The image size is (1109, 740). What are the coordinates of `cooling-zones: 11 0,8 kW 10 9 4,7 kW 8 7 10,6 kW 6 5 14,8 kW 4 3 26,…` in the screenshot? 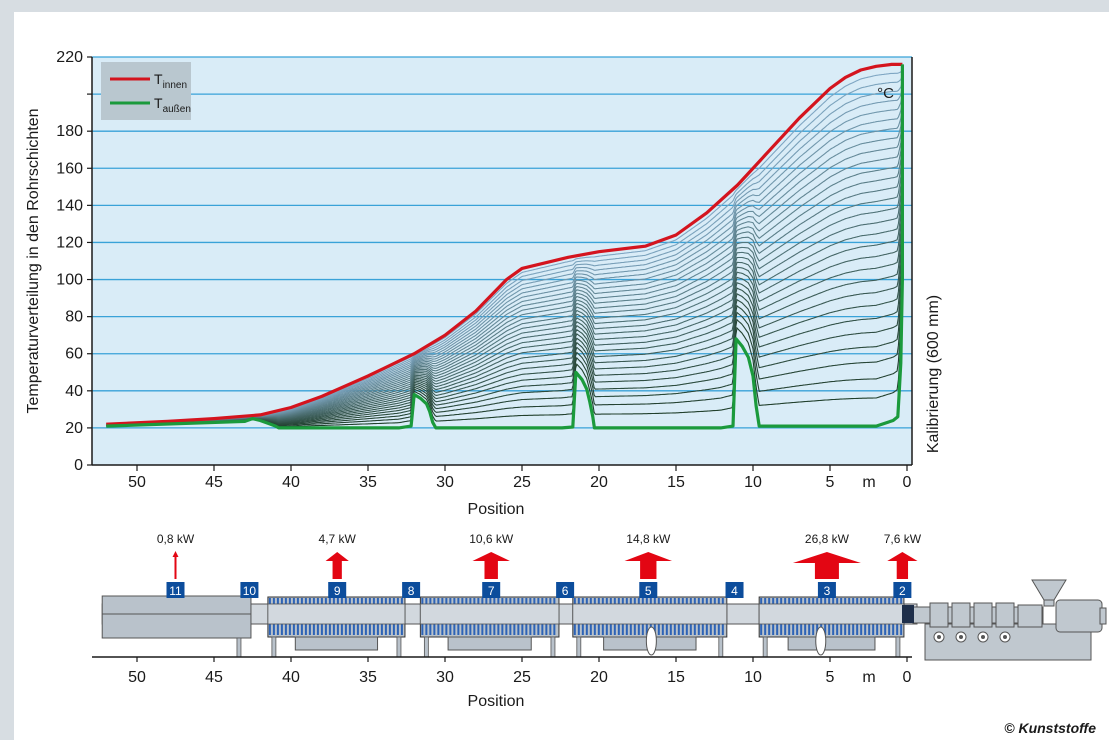 It's located at (539, 565).